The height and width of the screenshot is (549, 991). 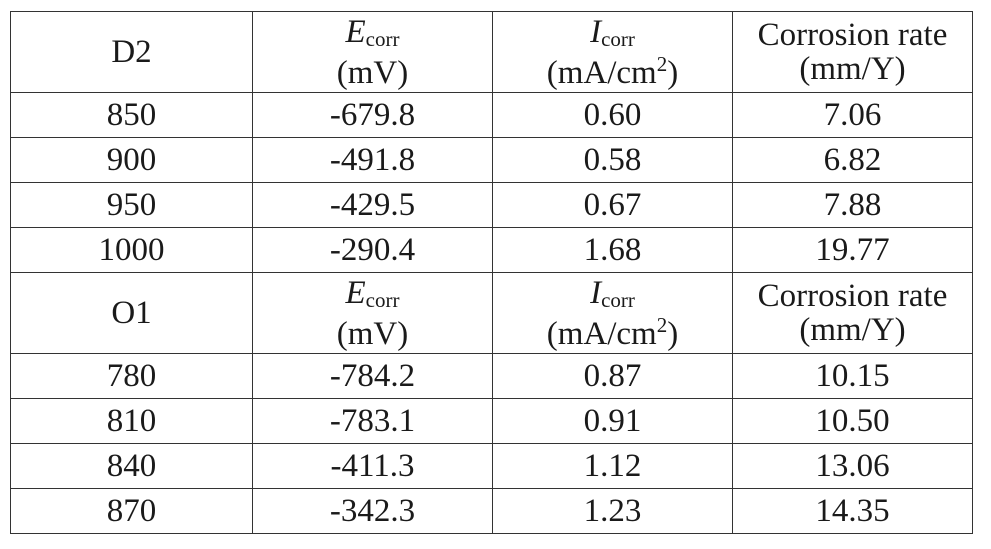 What do you see at coordinates (131, 376) in the screenshot?
I see `temp-cell: 780` at bounding box center [131, 376].